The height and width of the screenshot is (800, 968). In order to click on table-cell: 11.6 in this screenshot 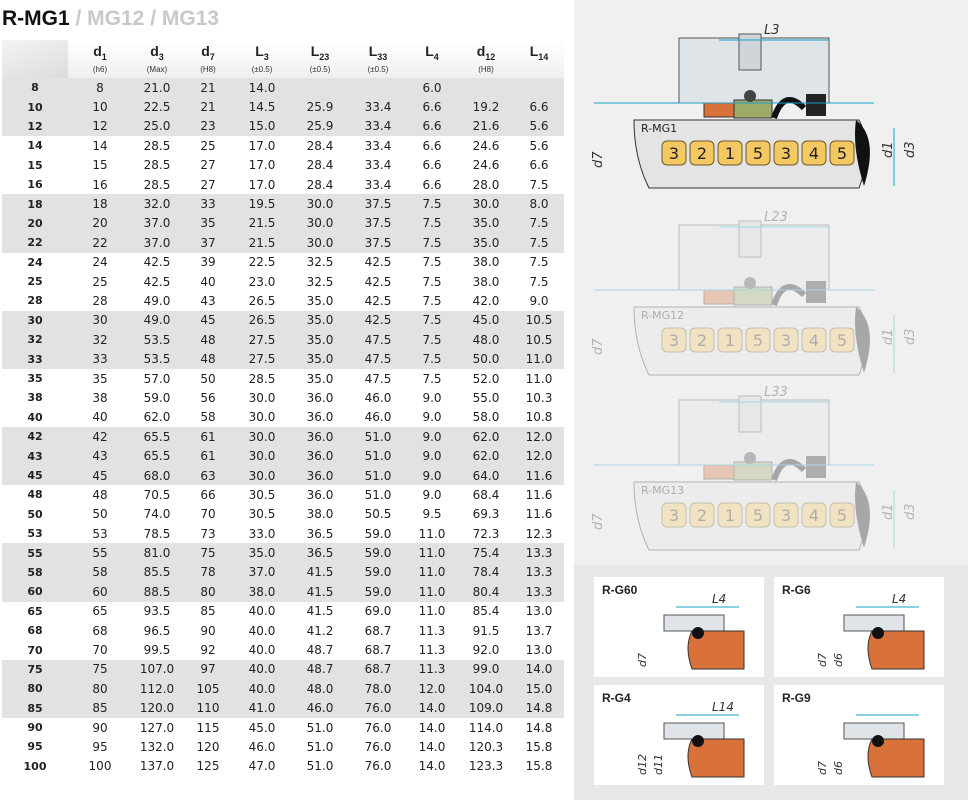, I will do `click(539, 514)`.